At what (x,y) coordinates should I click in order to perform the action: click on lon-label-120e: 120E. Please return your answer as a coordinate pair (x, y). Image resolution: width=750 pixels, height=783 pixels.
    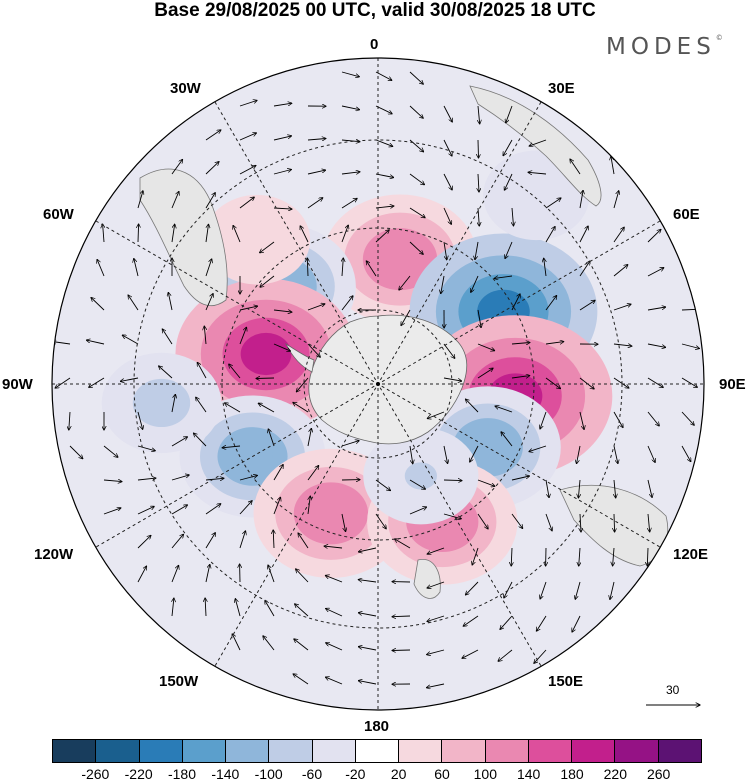
    Looking at the image, I should click on (691, 554).